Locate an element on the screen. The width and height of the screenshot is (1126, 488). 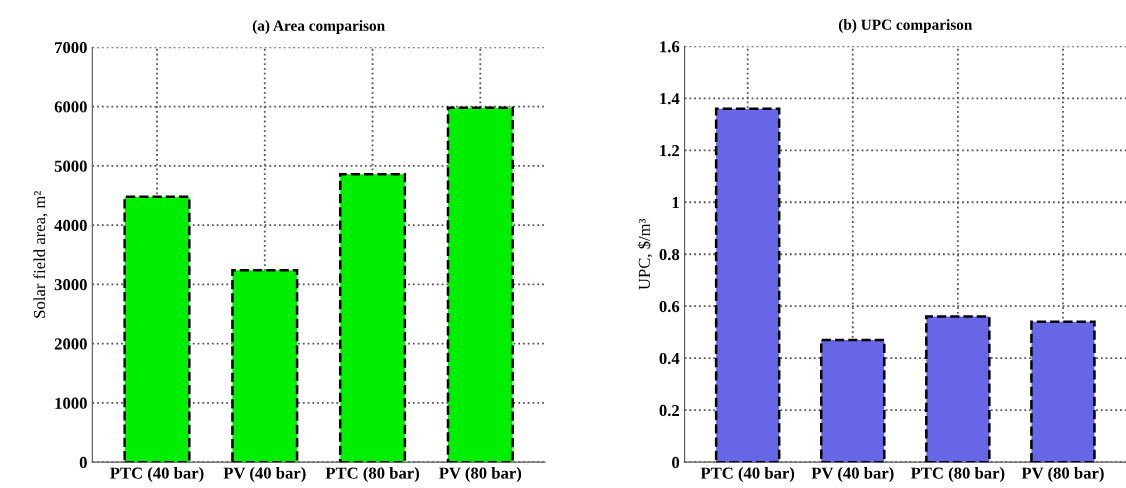
y-tick-label: 5000 is located at coordinates (70, 166).